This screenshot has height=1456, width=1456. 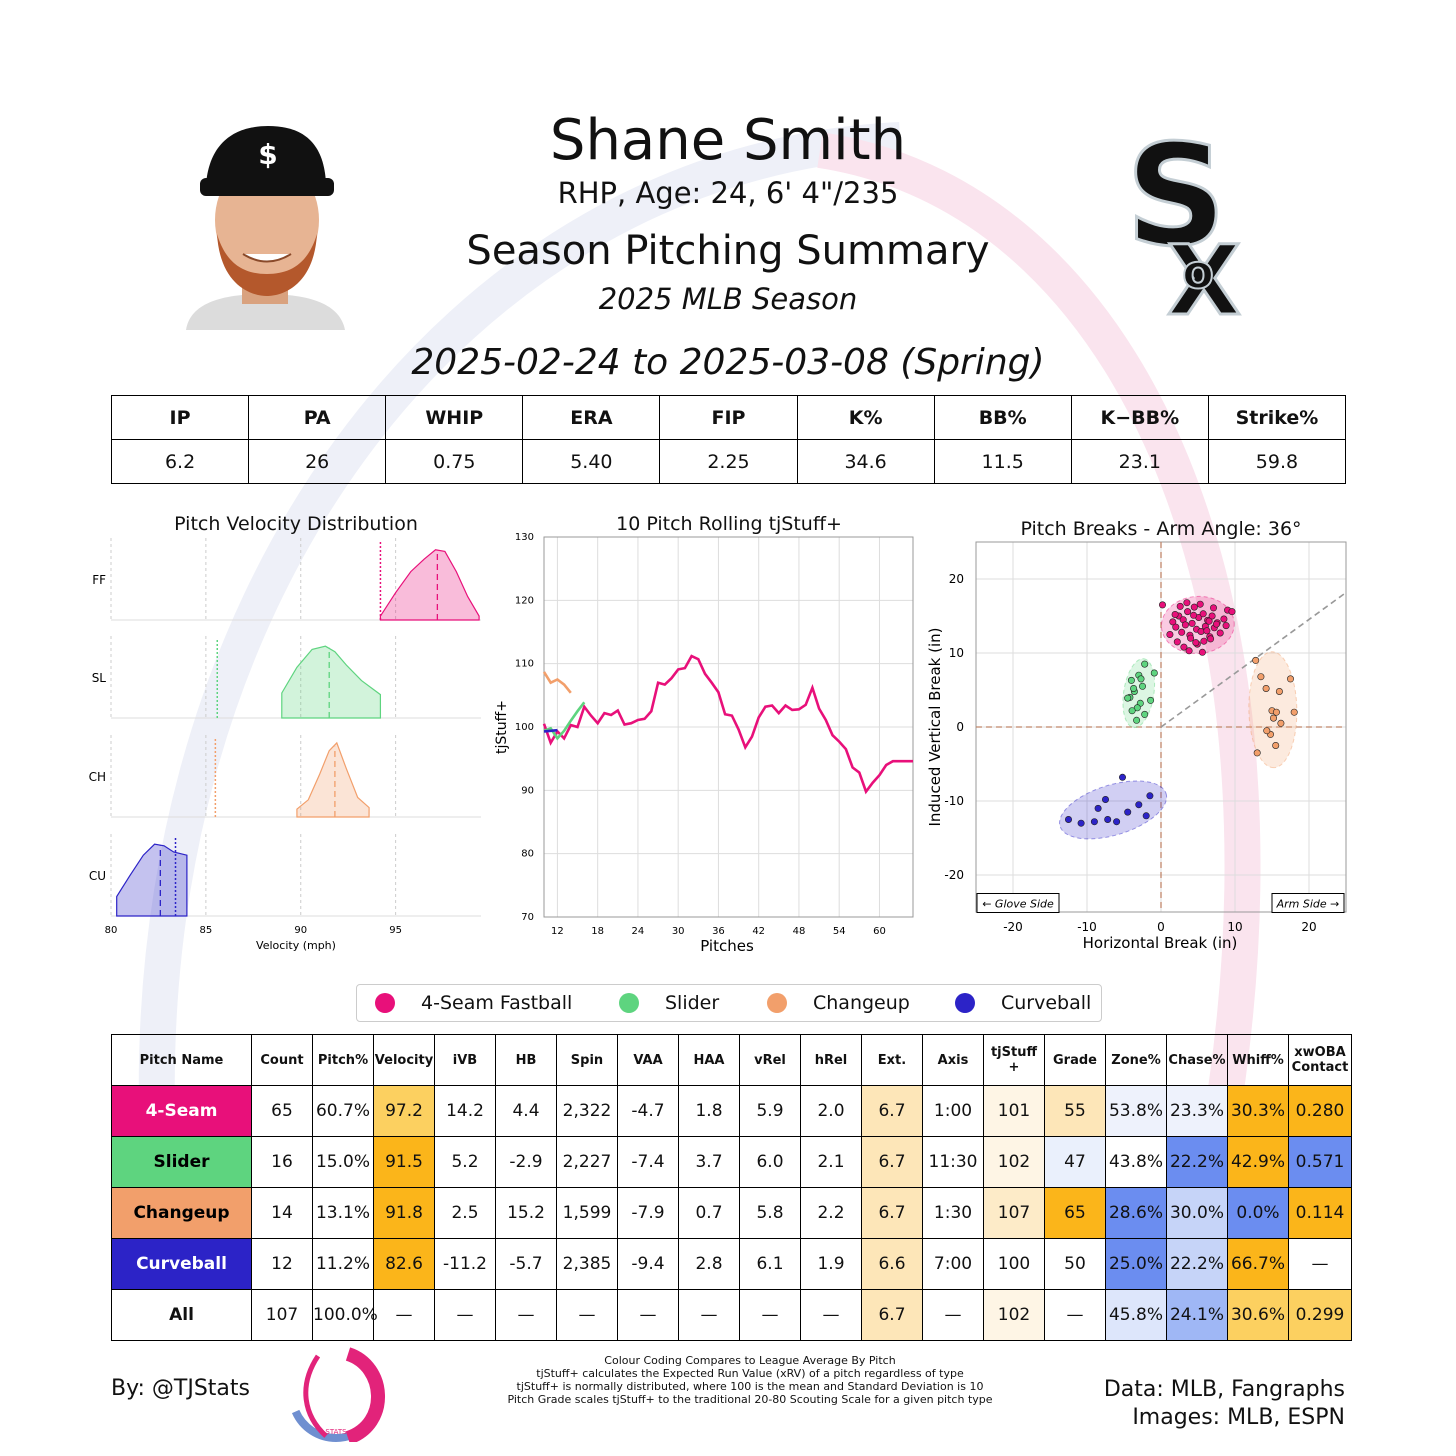 What do you see at coordinates (831, 1060) in the screenshot?
I see `pitch-table-header-cell: hRel` at bounding box center [831, 1060].